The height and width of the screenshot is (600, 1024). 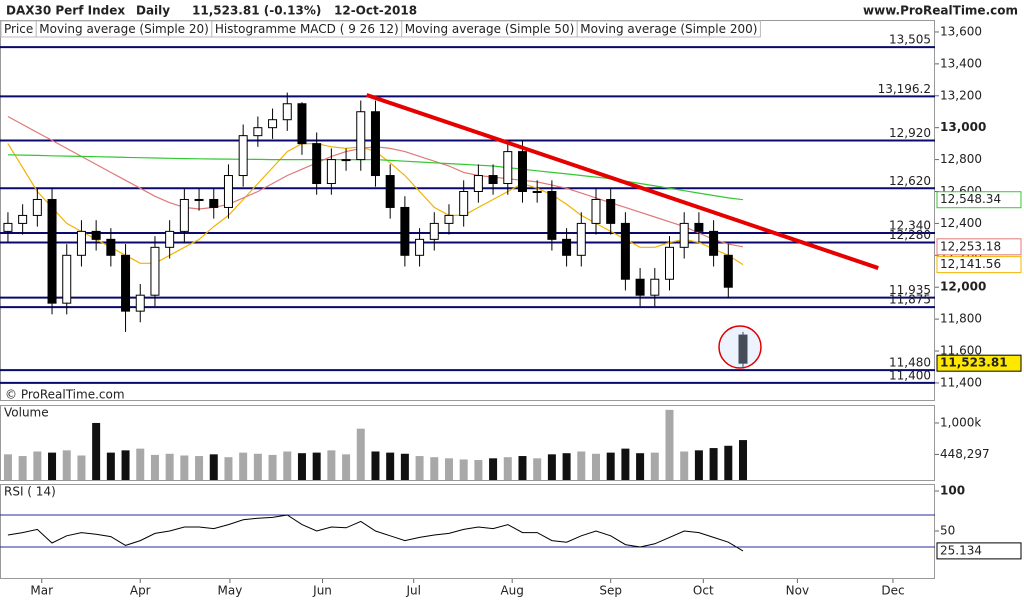 I want to click on ma-badge: 12,548.34, so click(x=979, y=200).